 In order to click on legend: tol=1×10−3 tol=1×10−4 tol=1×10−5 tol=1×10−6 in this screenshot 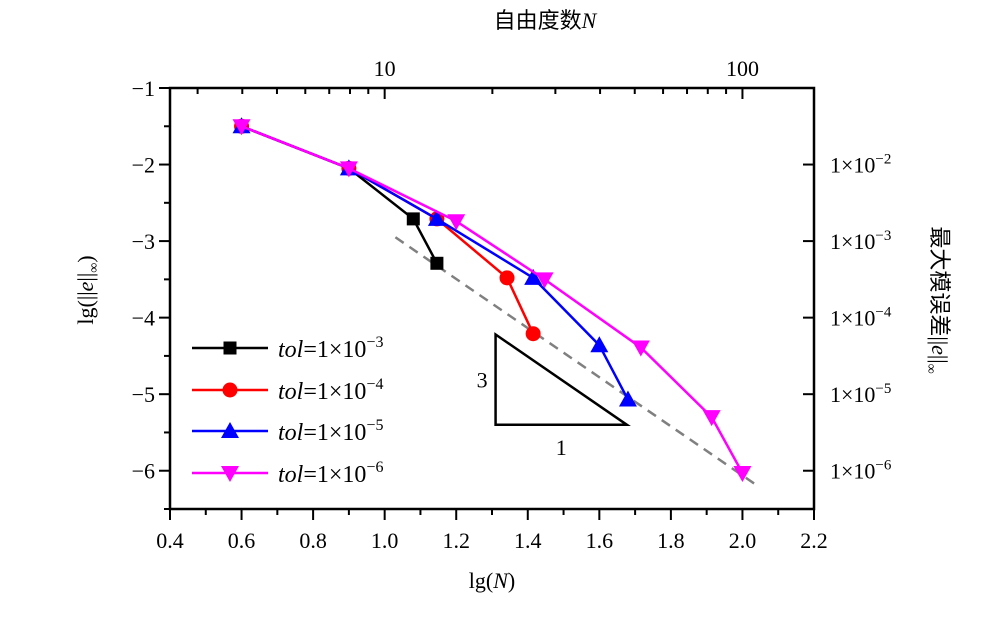, I will do `click(287, 411)`.